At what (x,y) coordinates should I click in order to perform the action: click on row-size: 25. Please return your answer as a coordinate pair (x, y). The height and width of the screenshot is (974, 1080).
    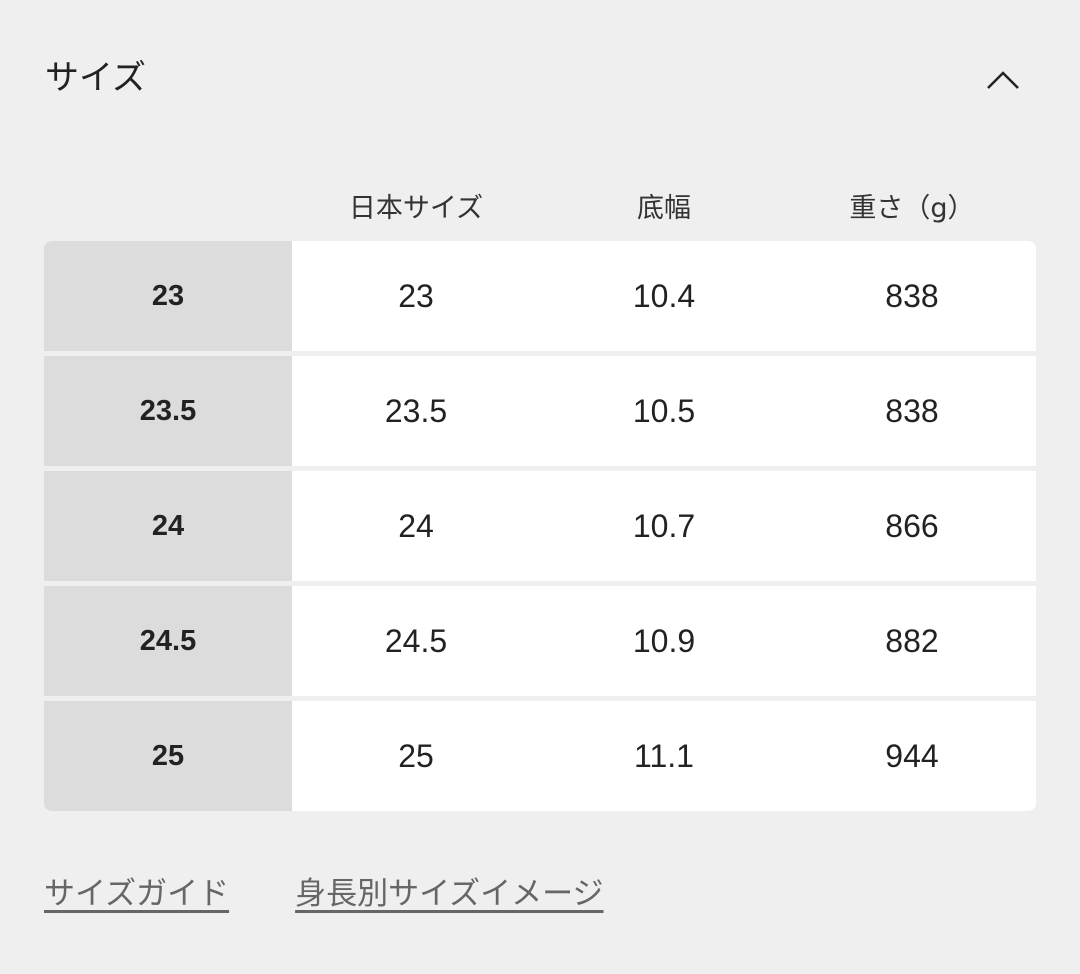
    Looking at the image, I should click on (168, 756).